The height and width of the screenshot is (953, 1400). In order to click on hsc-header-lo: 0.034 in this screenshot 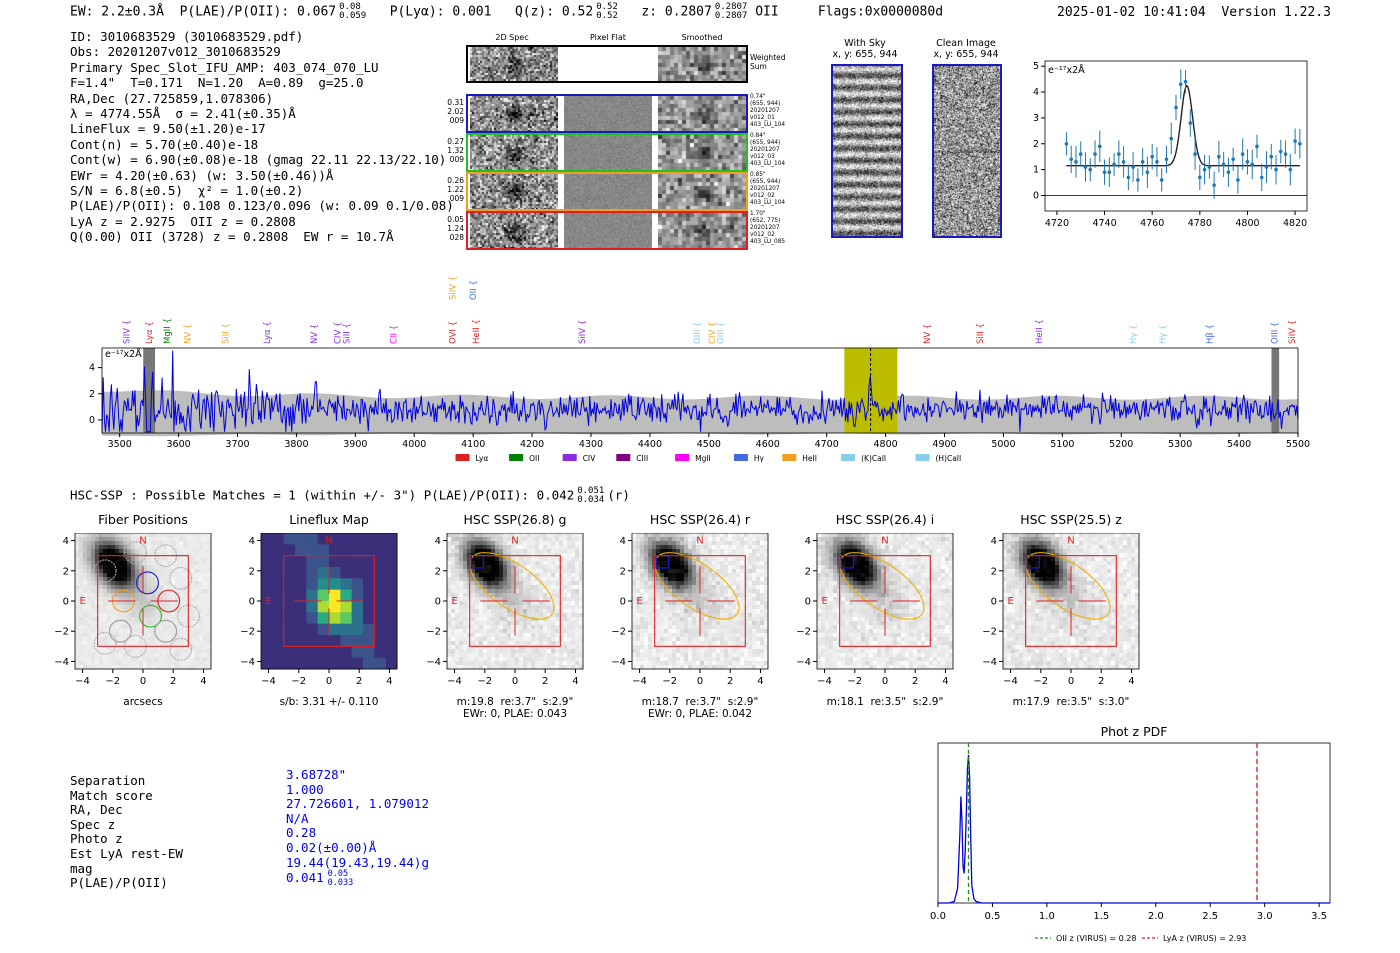, I will do `click(591, 500)`.